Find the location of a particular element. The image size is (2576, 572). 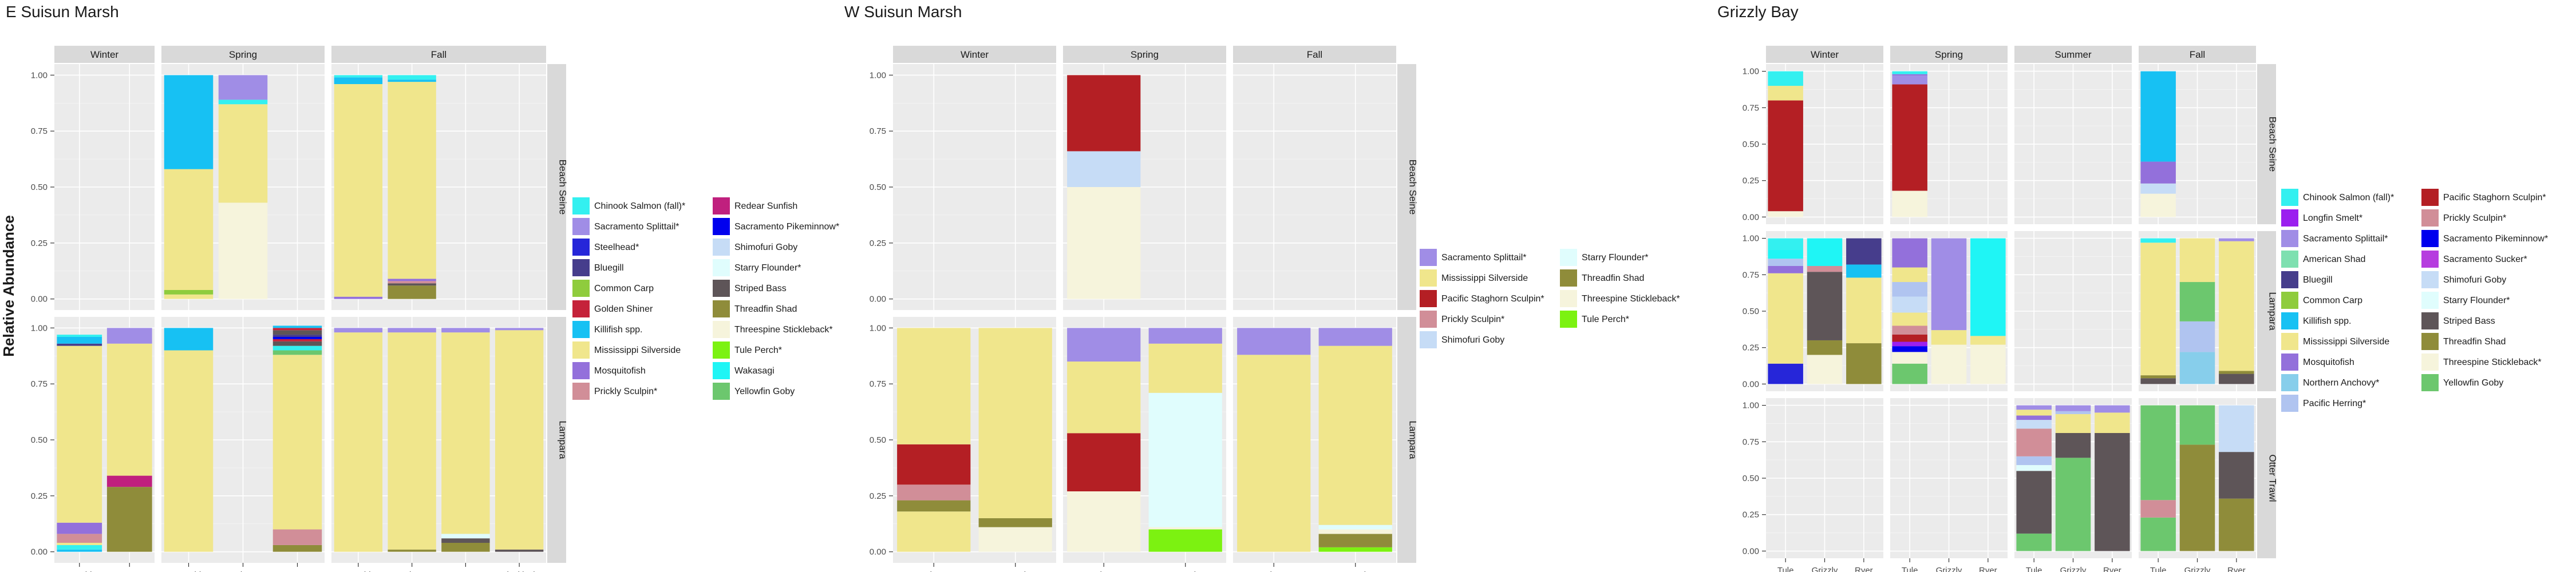

x-tick-label: TuleRed is located at coordinates (2158, 569).